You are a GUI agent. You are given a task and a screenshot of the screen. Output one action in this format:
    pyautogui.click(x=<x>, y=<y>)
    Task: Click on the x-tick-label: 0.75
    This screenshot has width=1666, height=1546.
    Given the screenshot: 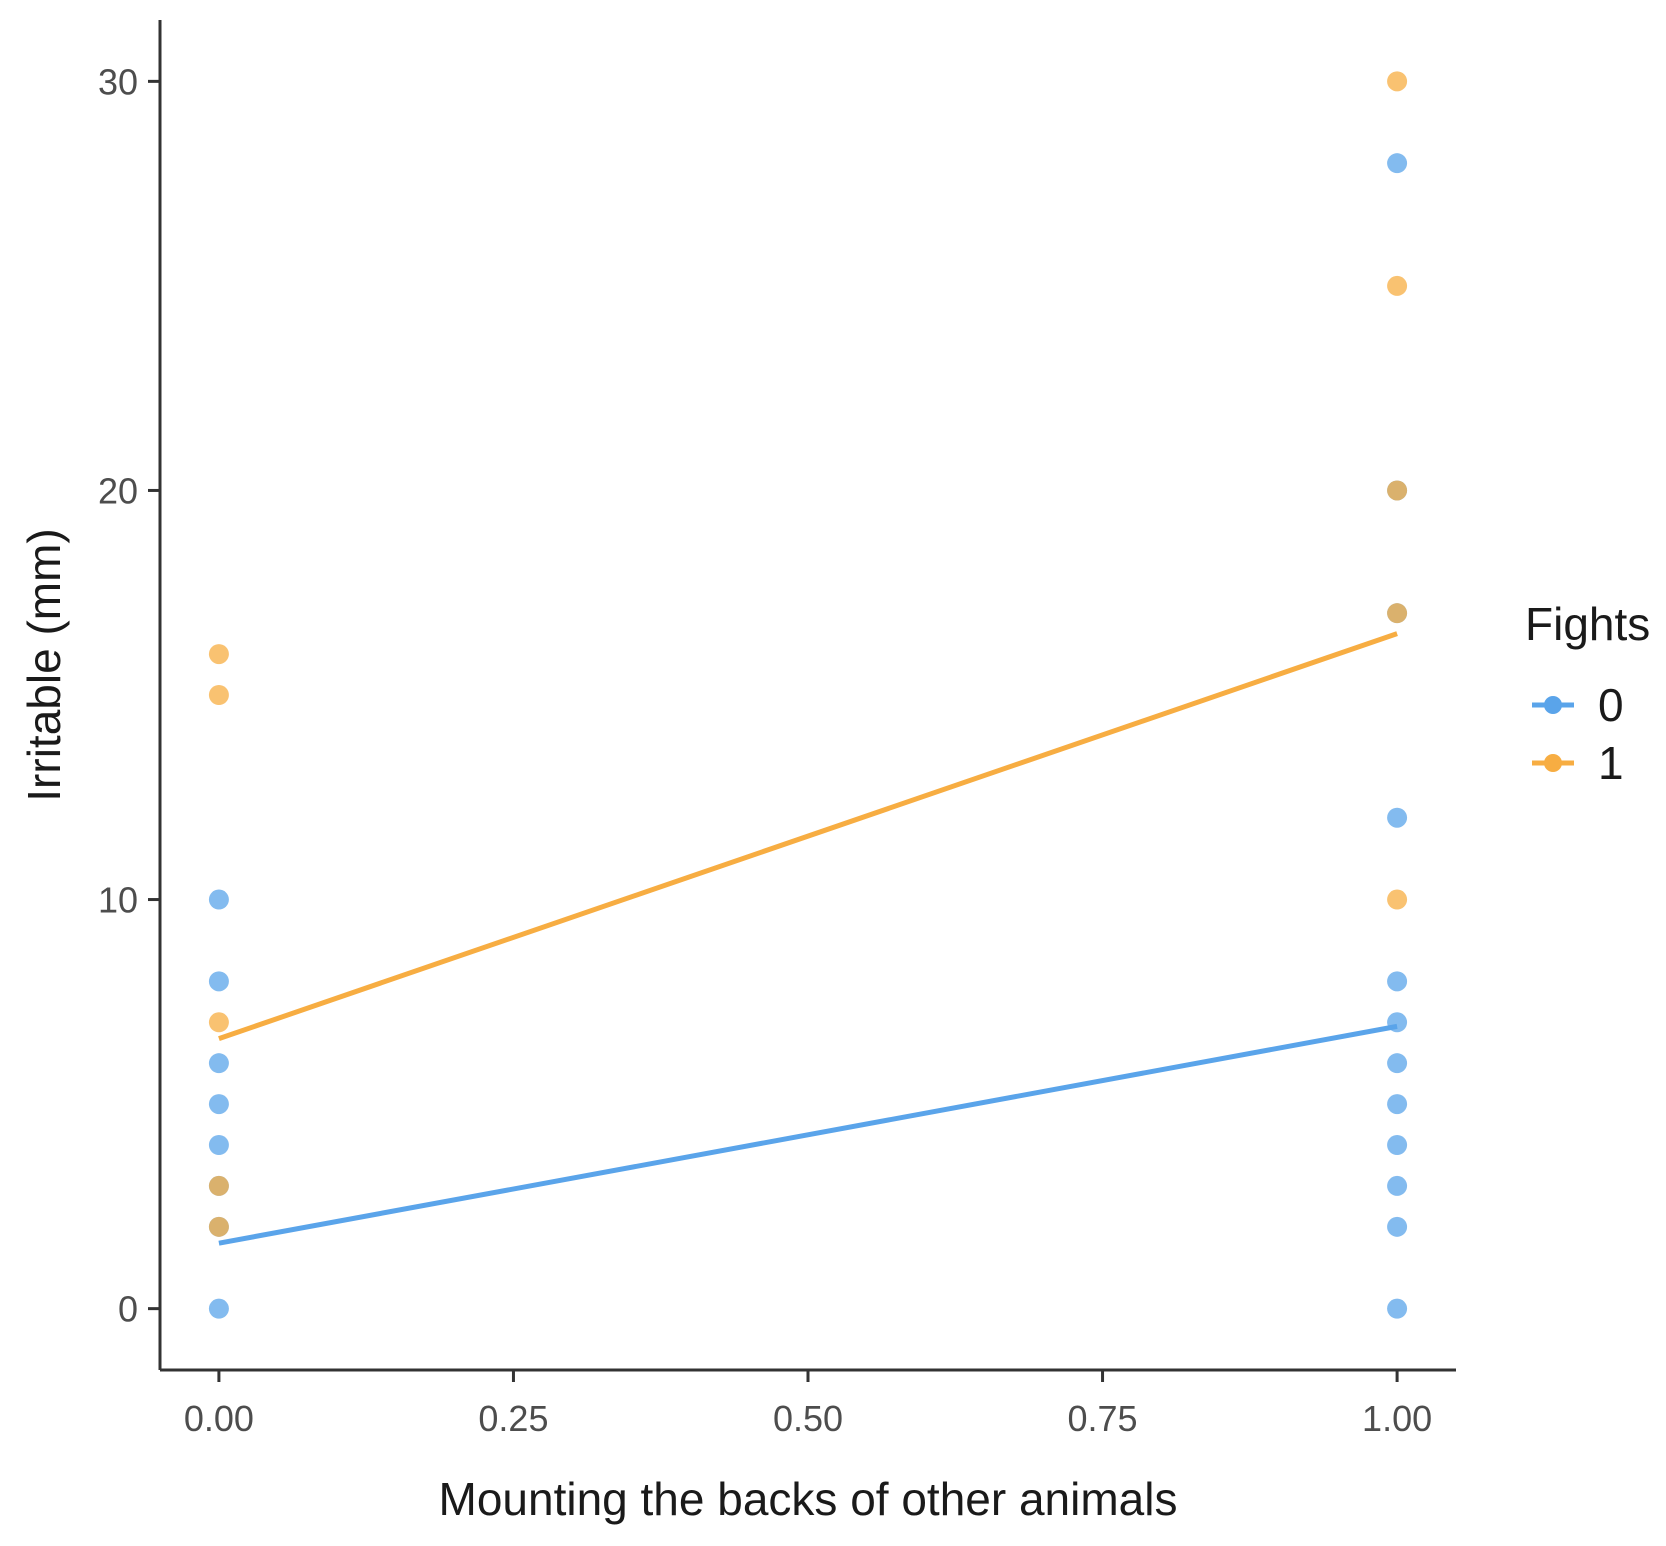 What is the action you would take?
    pyautogui.click(x=1103, y=1418)
    